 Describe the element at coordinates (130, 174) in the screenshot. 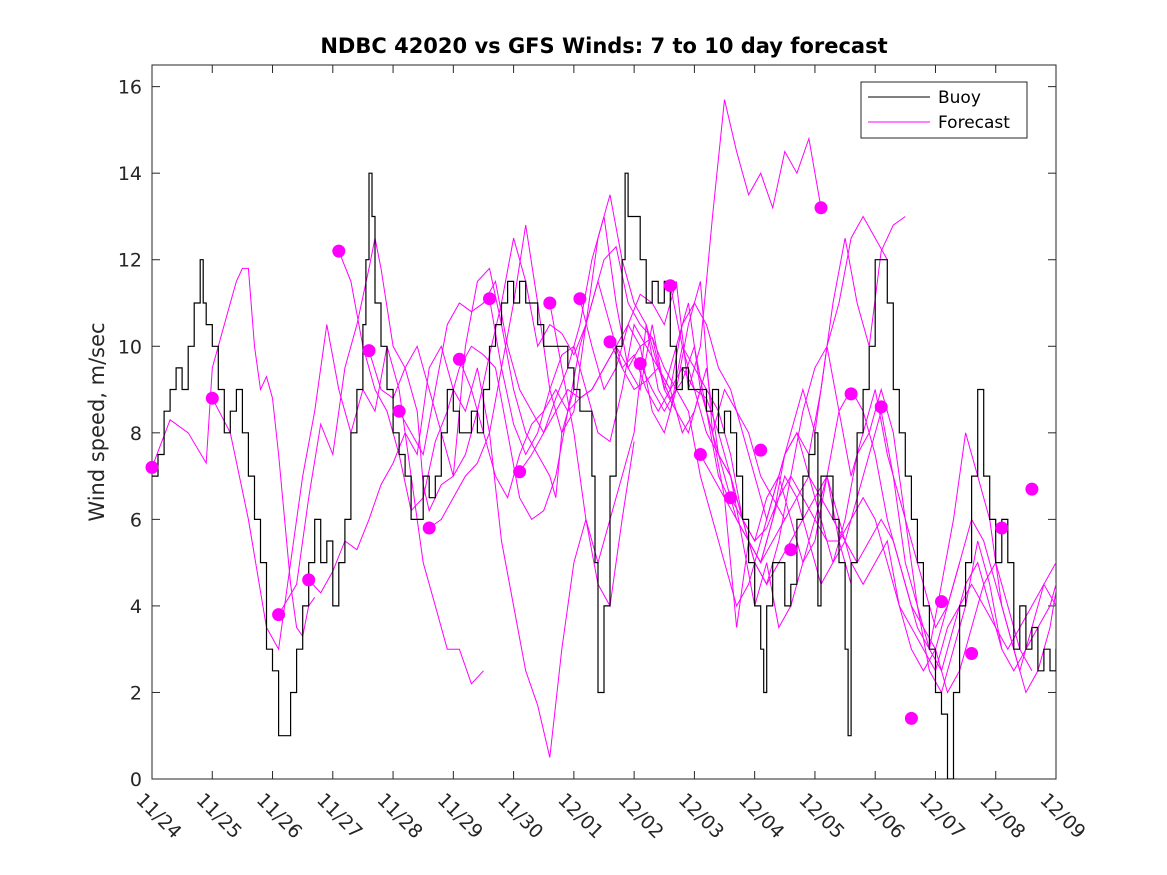

I see `y-tick-label: 14` at that location.